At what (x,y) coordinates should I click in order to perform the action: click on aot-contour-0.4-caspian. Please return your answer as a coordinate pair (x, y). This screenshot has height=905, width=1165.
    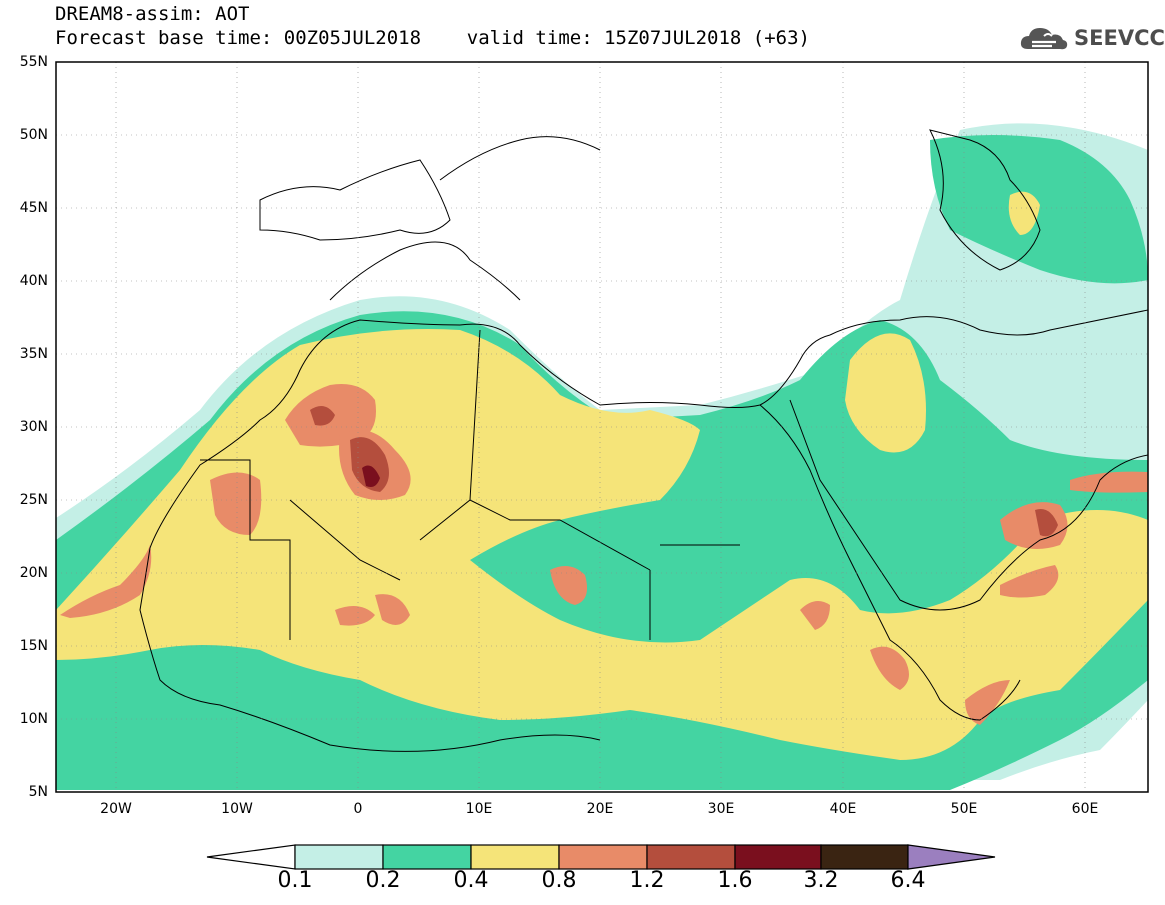
    Looking at the image, I should click on (1024, 213).